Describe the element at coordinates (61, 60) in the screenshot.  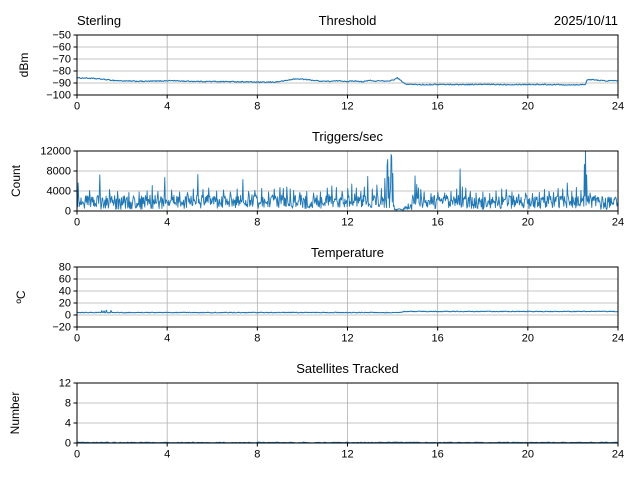
I see `y-tick-label: −70` at that location.